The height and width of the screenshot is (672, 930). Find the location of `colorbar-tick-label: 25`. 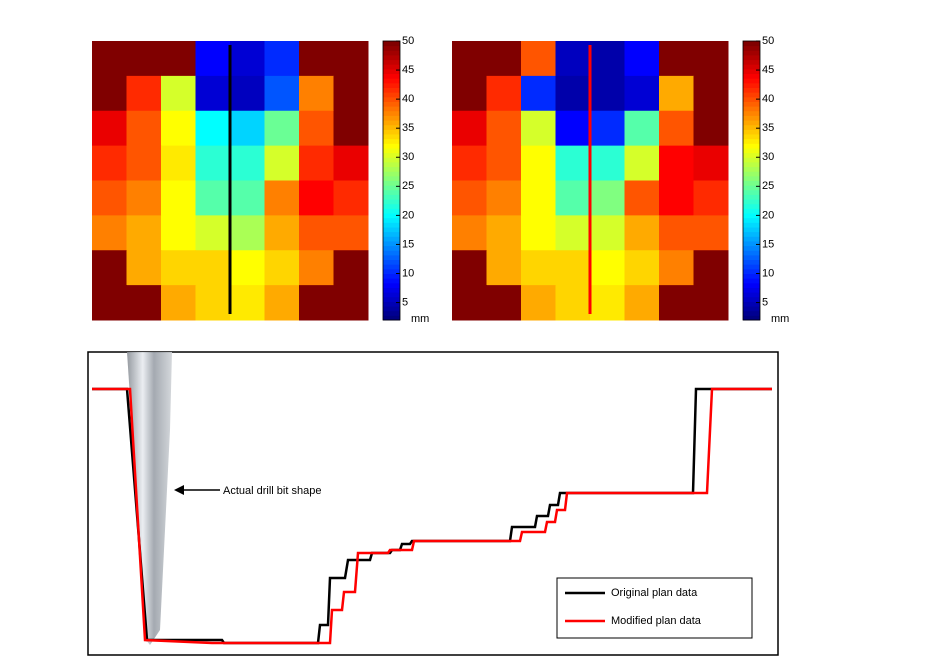

colorbar-tick-label: 25 is located at coordinates (768, 186).